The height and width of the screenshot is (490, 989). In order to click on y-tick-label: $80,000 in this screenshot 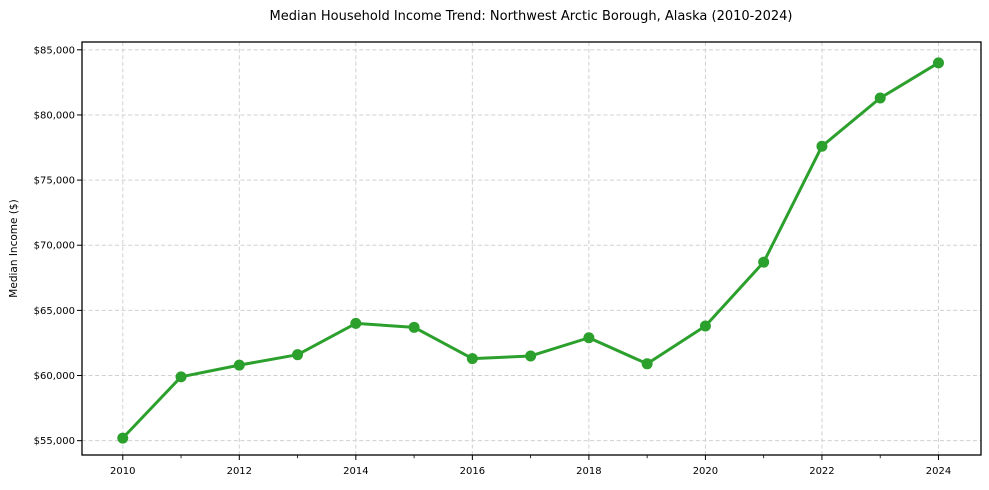, I will do `click(54, 115)`.